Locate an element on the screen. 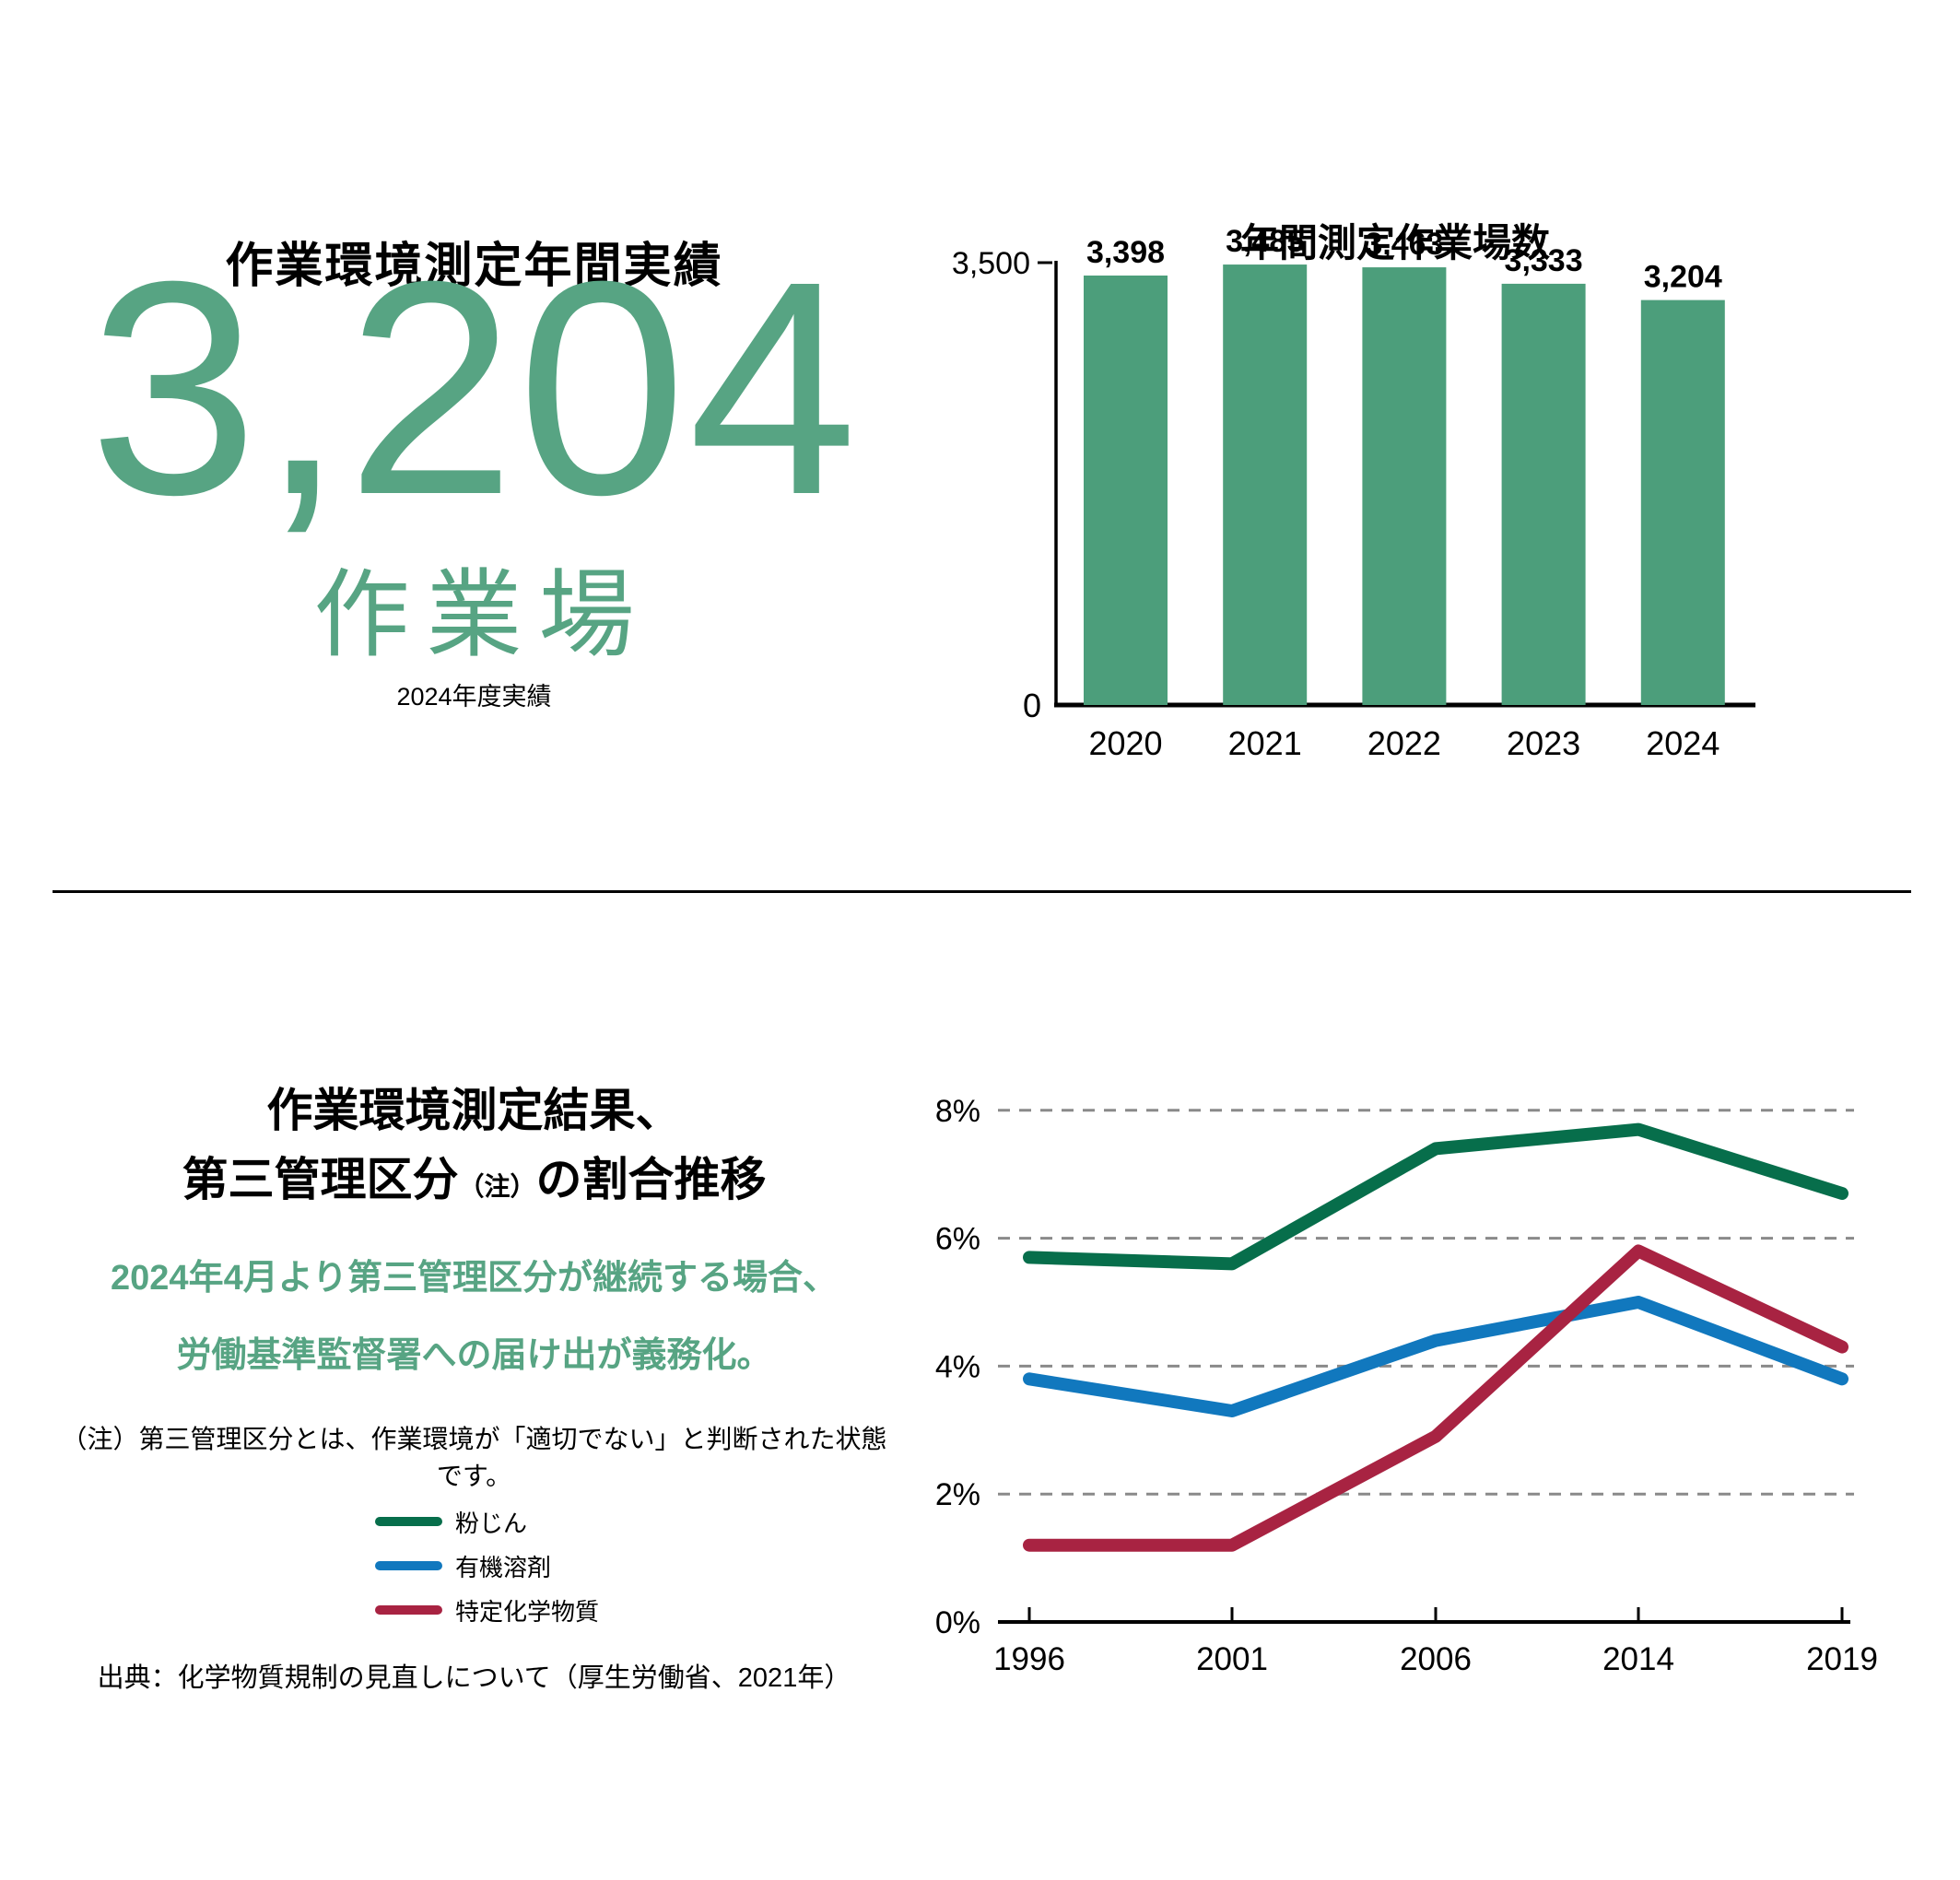 The height and width of the screenshot is (1880, 1960). bottom-title-line2-post: の割合推移 is located at coordinates (651, 1179).